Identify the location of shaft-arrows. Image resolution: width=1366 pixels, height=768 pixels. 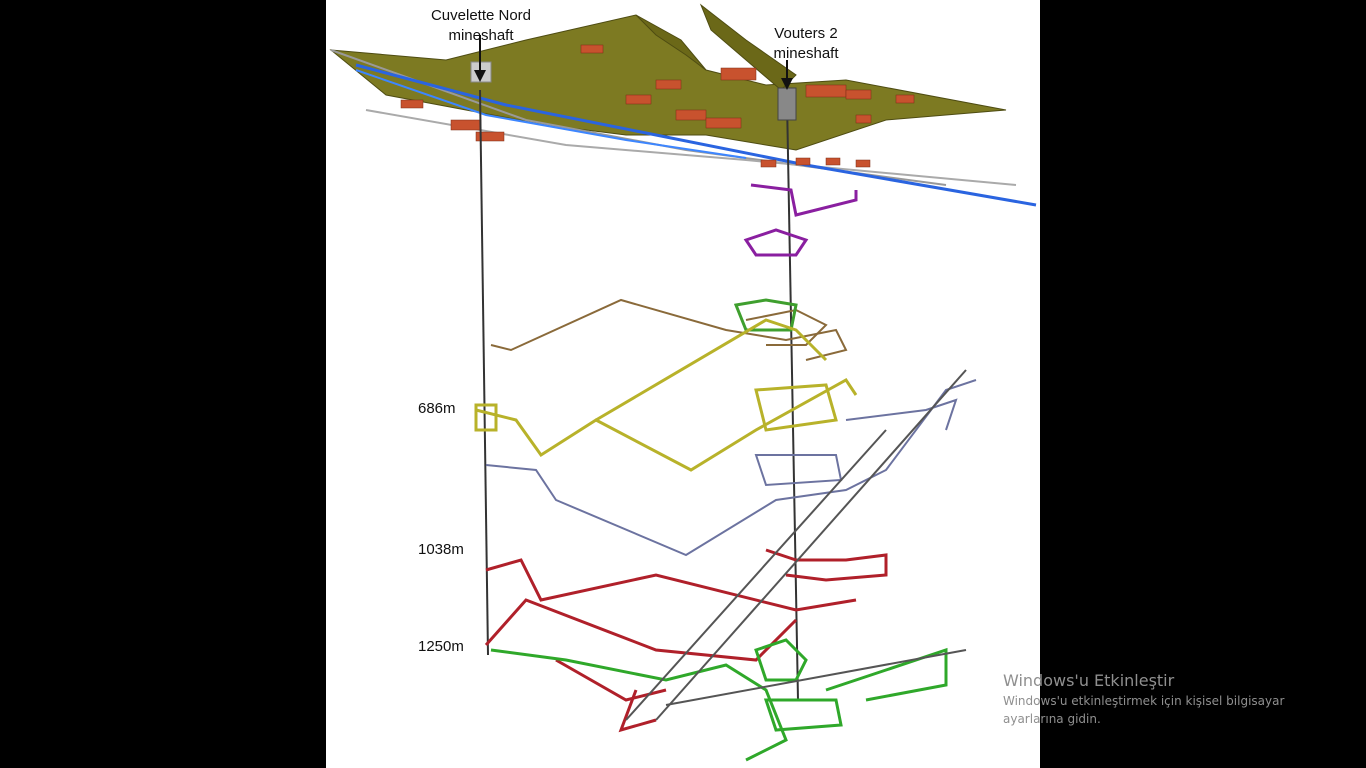
(633, 62).